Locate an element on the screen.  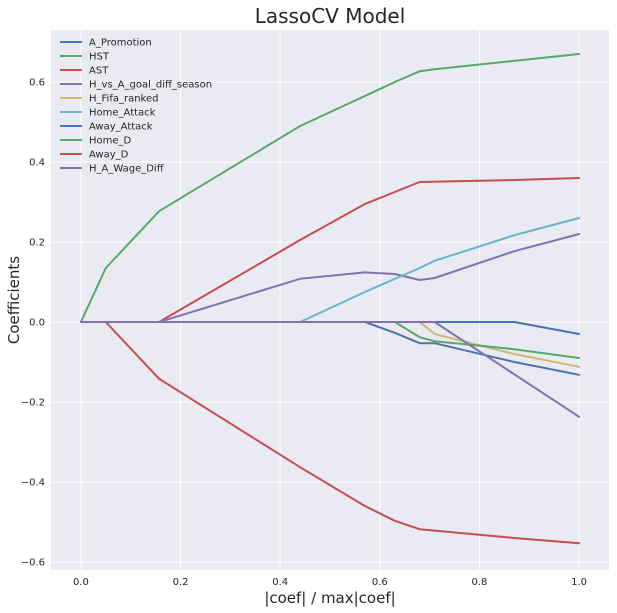
x-tick-label: 0.4 is located at coordinates (280, 582).